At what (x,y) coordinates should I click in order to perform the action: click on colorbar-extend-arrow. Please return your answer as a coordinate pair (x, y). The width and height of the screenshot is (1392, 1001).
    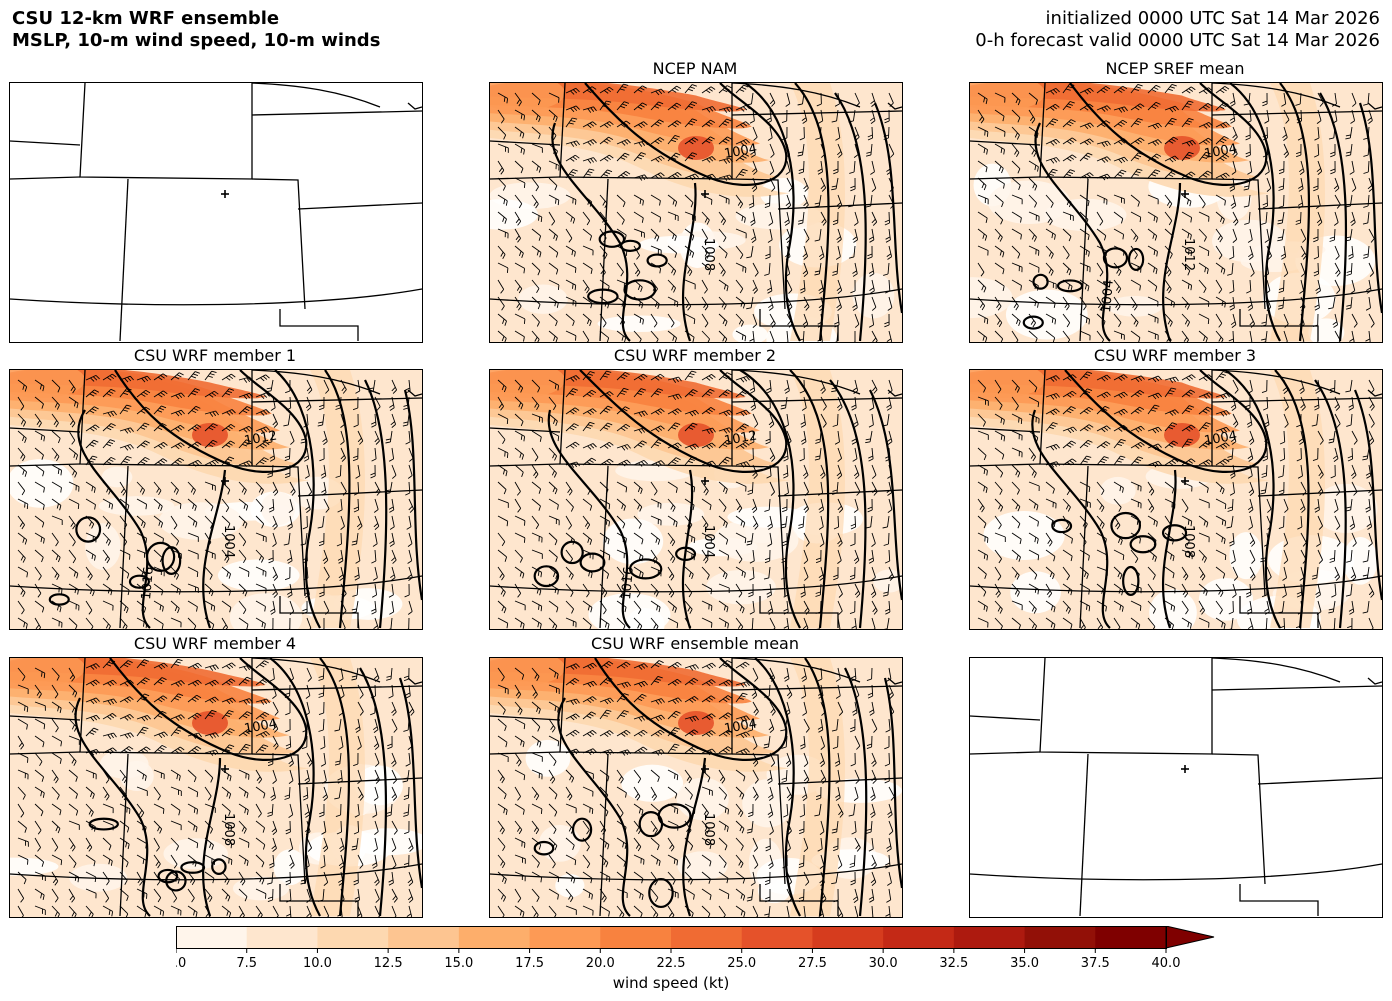
    Looking at the image, I should click on (1190, 937).